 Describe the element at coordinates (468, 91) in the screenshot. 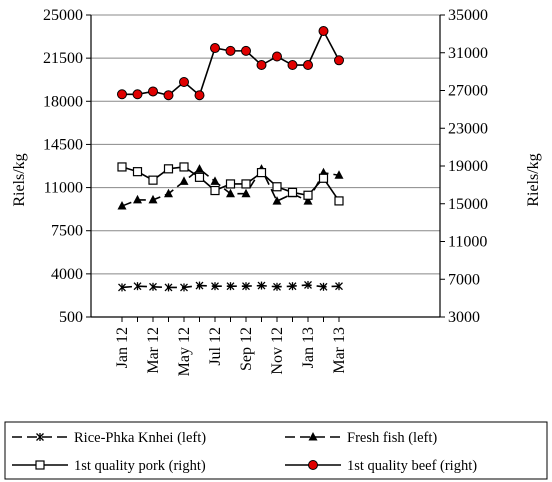

I see `right-tick-label: 27000` at that location.